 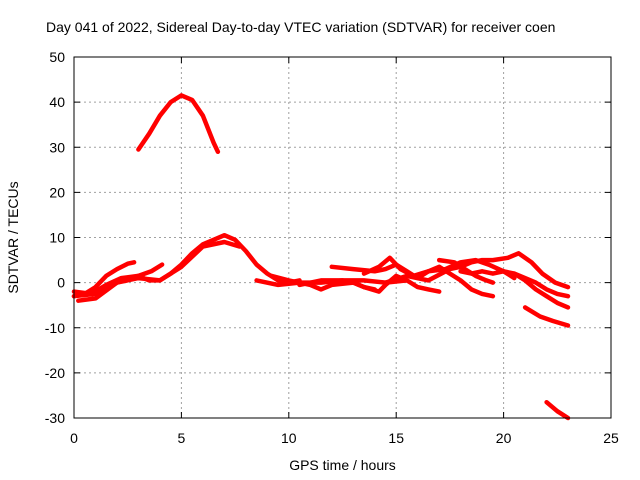 What do you see at coordinates (57, 192) in the screenshot?
I see `y-tick-label: 20` at bounding box center [57, 192].